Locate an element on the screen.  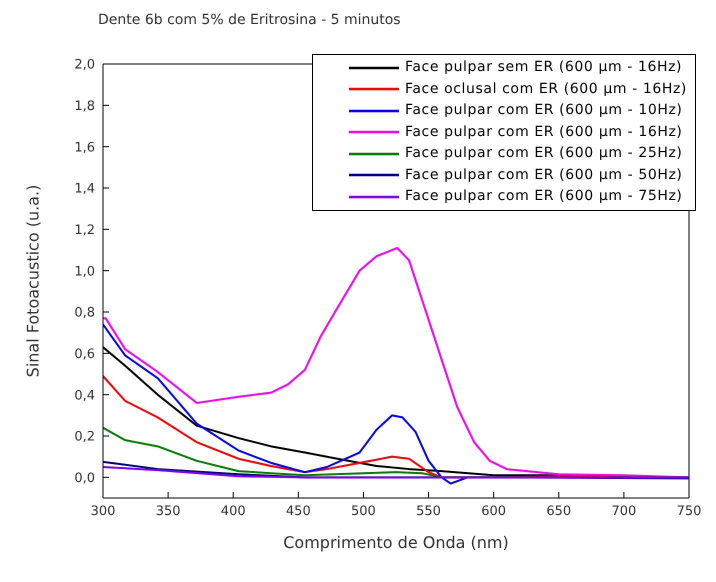
legend-label: Face pulpar com ER (600 µm - 25Hz) is located at coordinates (543, 153).